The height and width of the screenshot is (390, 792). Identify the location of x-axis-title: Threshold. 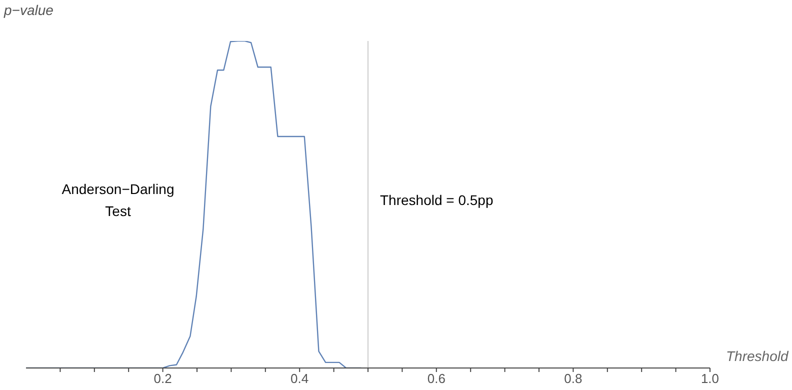
(757, 356).